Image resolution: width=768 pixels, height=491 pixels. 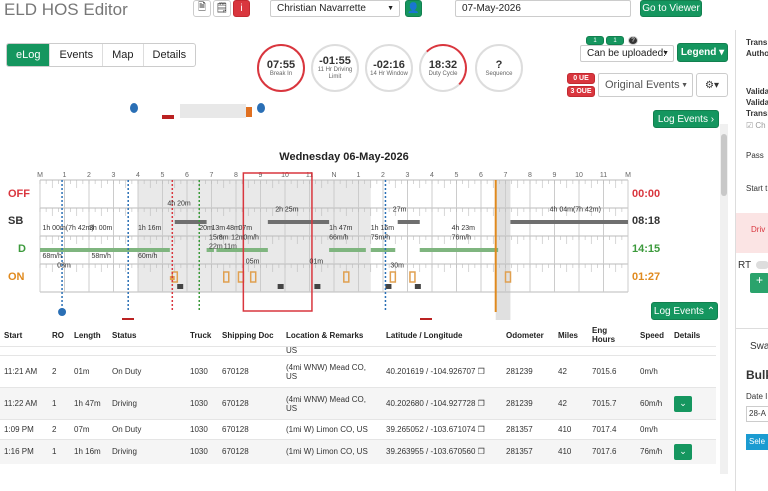 What do you see at coordinates (87, 335) in the screenshot?
I see `header-length: Length` at bounding box center [87, 335].